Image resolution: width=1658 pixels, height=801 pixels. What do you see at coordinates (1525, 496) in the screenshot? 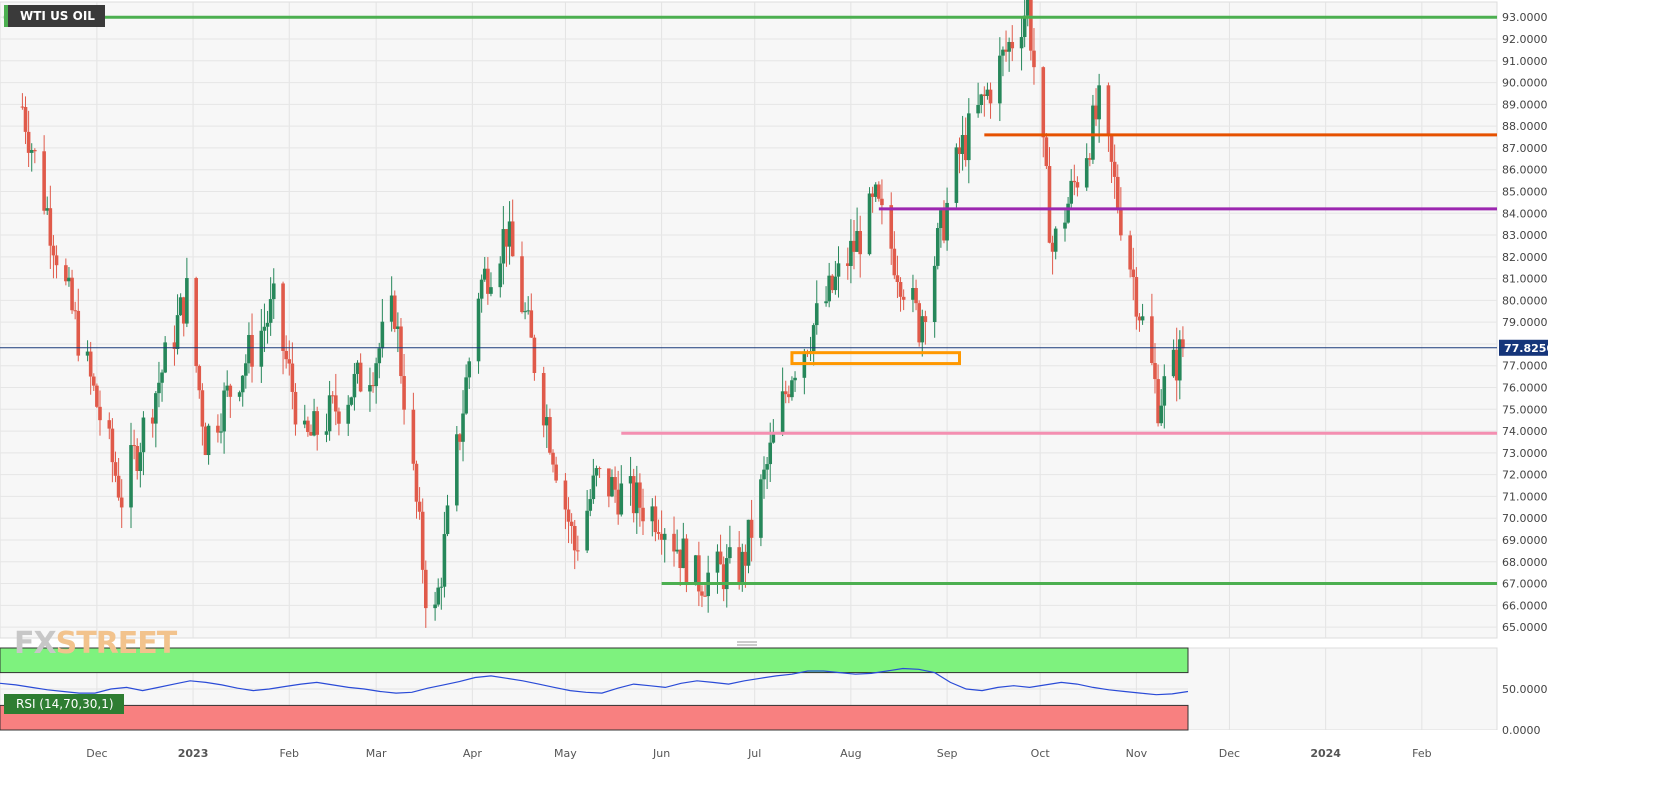
I see `price-tick-label: 71.0000` at bounding box center [1525, 496].